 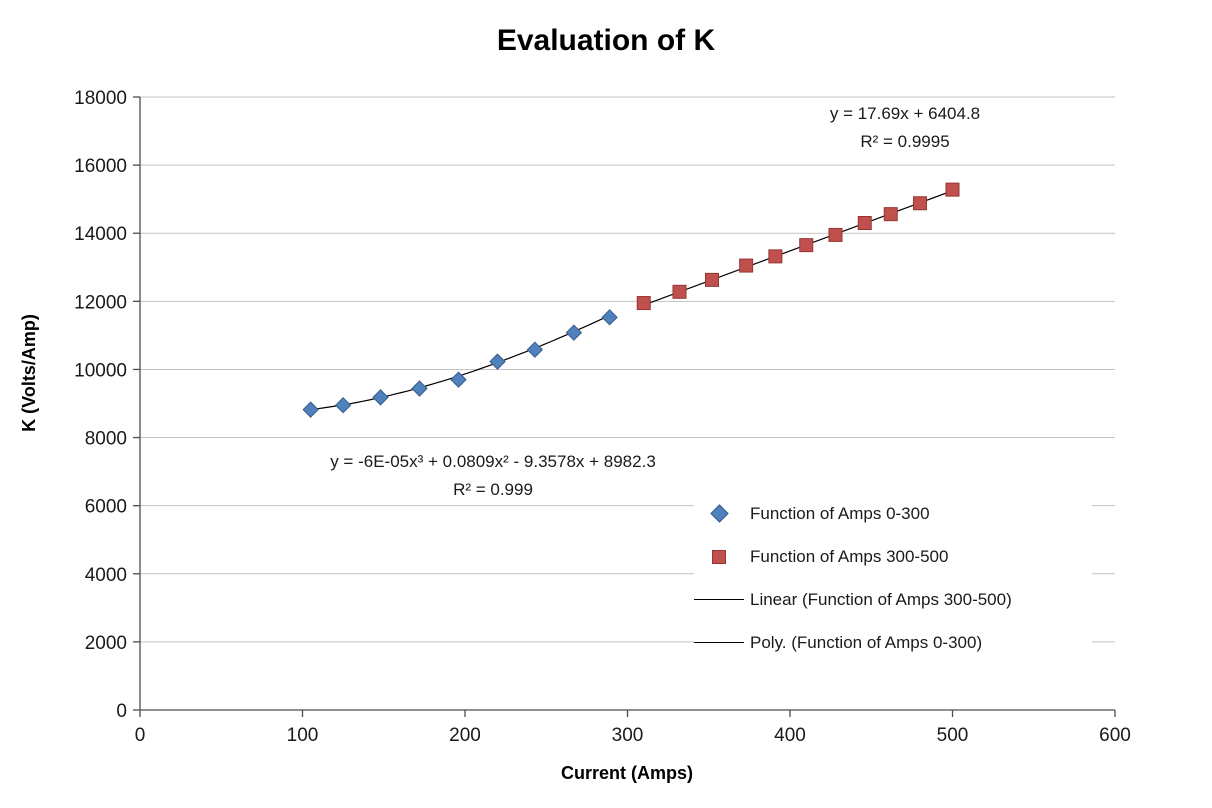 I want to click on x-axis-title: Current (Amps), so click(x=626, y=773).